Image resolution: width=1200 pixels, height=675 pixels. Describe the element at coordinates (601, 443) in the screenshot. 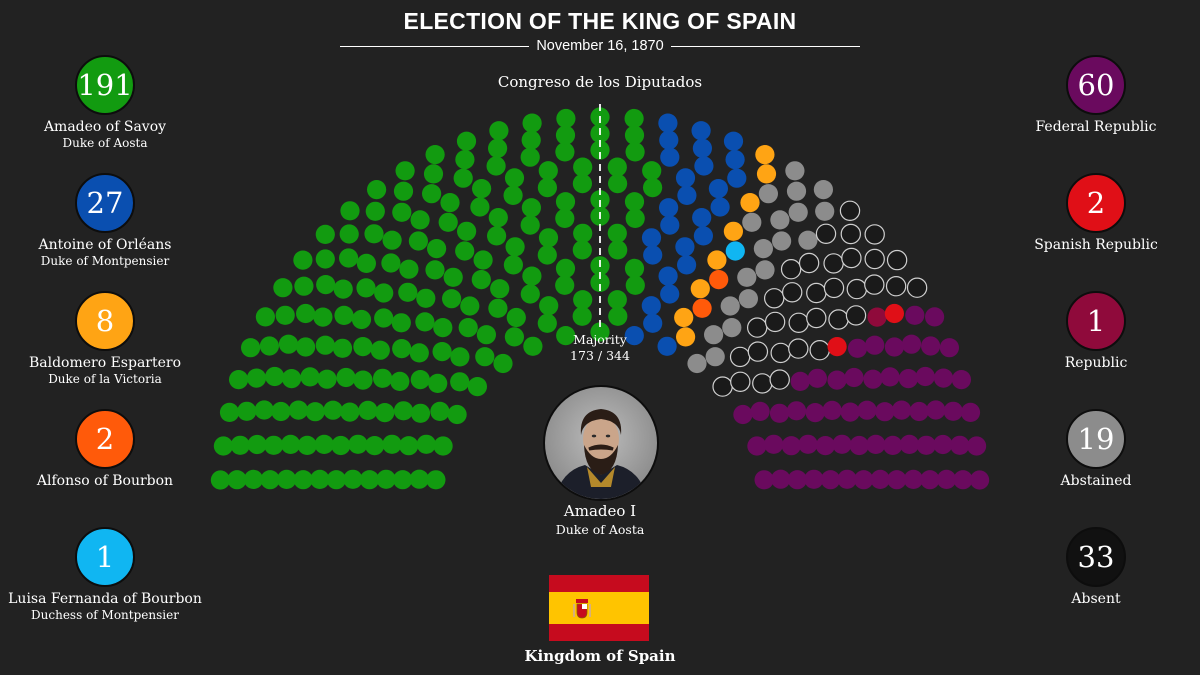

I see `winner-portrait` at that location.